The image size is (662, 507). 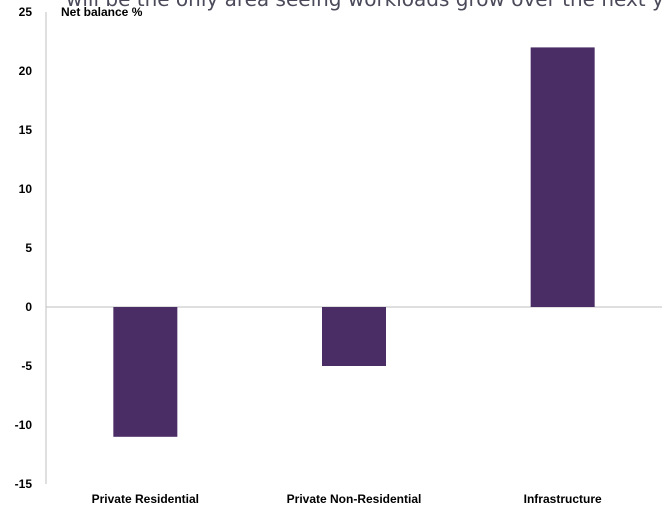 What do you see at coordinates (102, 12) in the screenshot?
I see `y-axis-label: Net balance %` at bounding box center [102, 12].